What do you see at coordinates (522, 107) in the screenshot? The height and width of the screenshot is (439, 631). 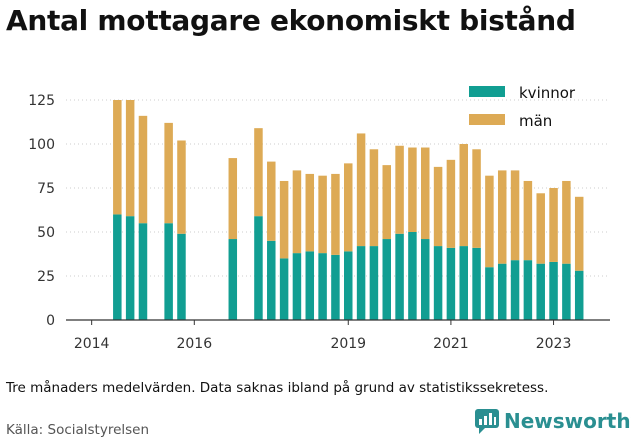 I see `legend: kvinnor män` at bounding box center [522, 107].